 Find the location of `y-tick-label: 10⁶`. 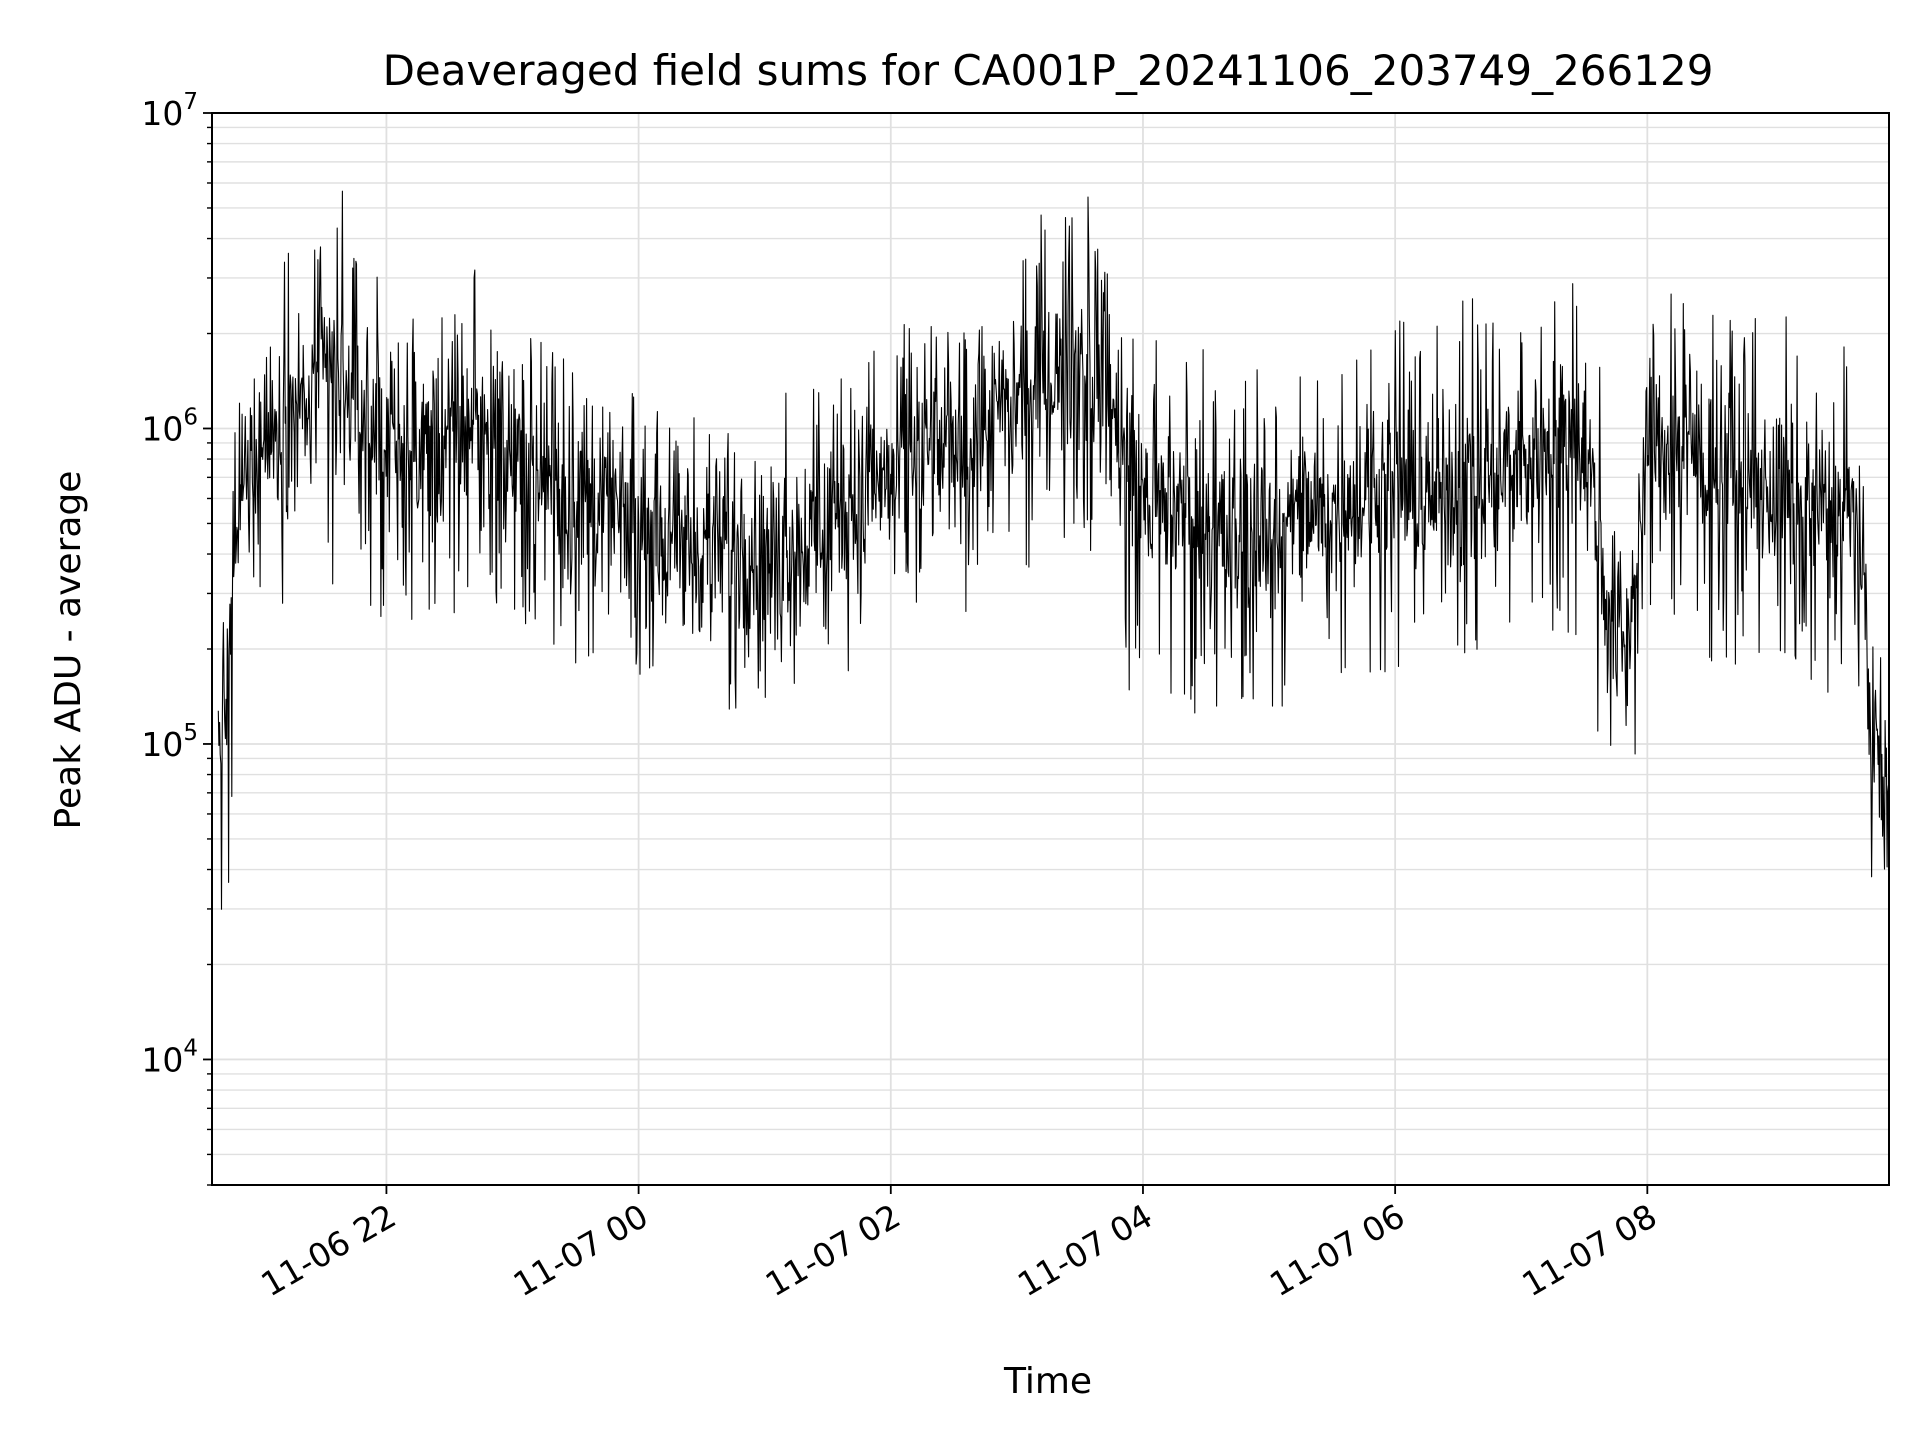

y-tick-label: 10⁶ is located at coordinates (169, 426).